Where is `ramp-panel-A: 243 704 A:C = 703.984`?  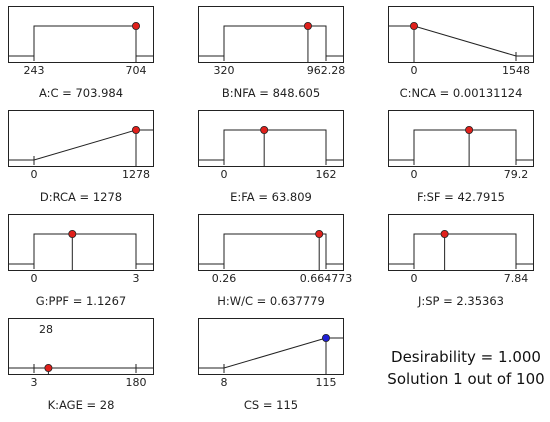
ramp-panel-A: 243 704 A:C = 703.984 is located at coordinates (81, 54).